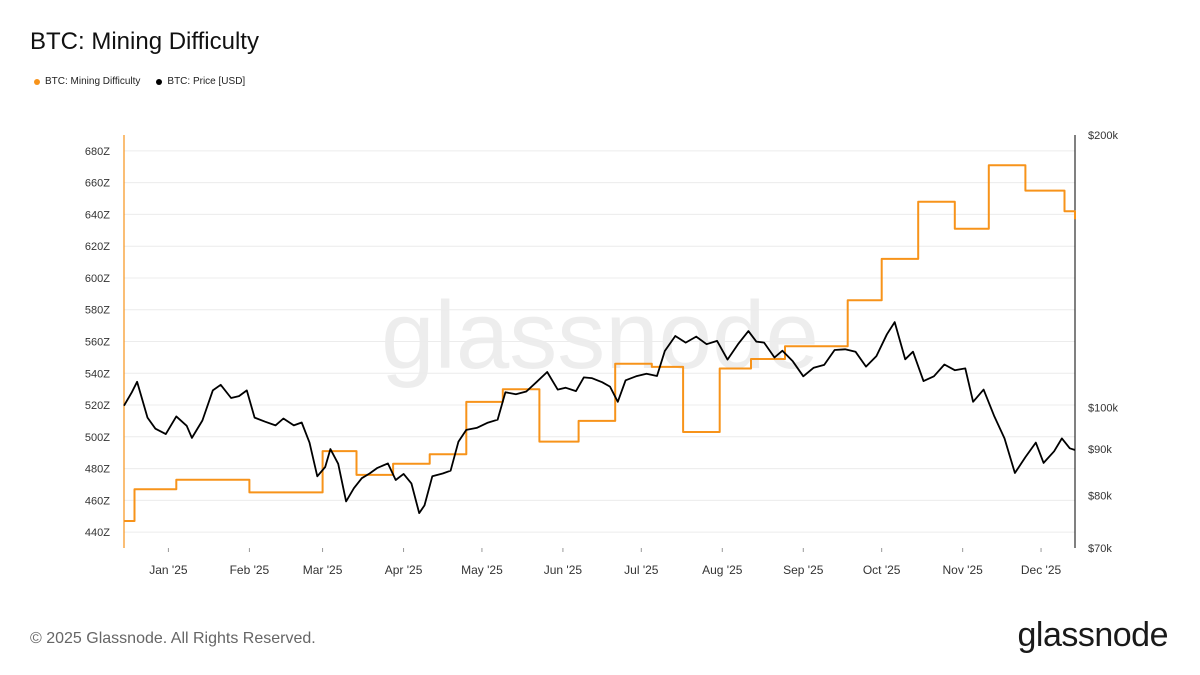  I want to click on y-left-tick-label: 660Z, so click(97, 184).